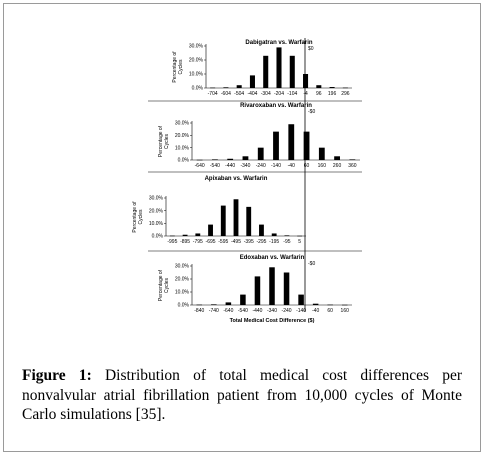  What do you see at coordinates (252, 94) in the screenshot?
I see `x-tick-label: -404` at bounding box center [252, 94].